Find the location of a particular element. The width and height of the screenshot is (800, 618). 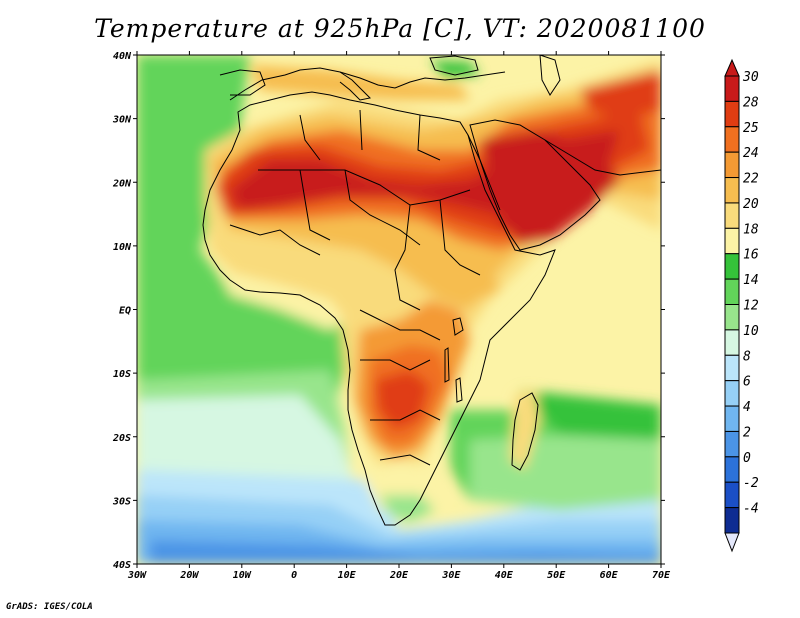

colorbar-label: 16 is located at coordinates (751, 255).